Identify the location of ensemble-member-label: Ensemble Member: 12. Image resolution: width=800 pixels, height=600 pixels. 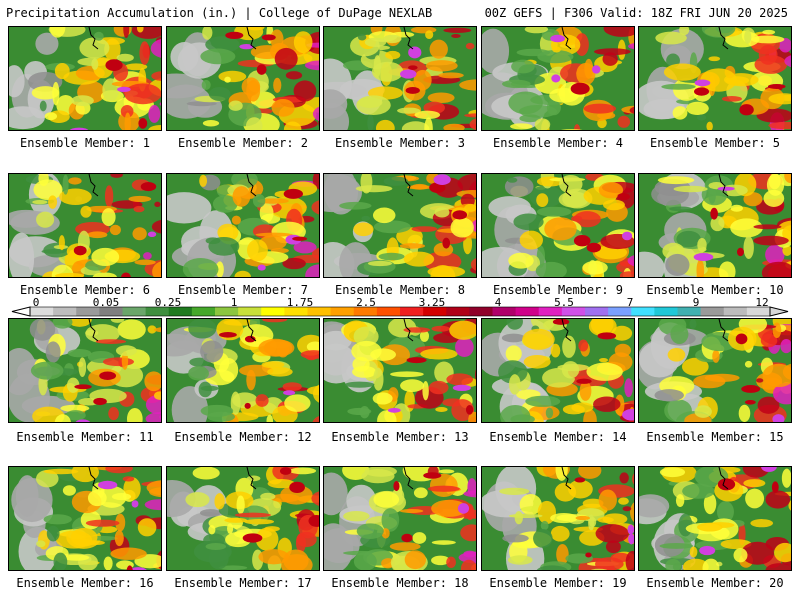
(243, 437).